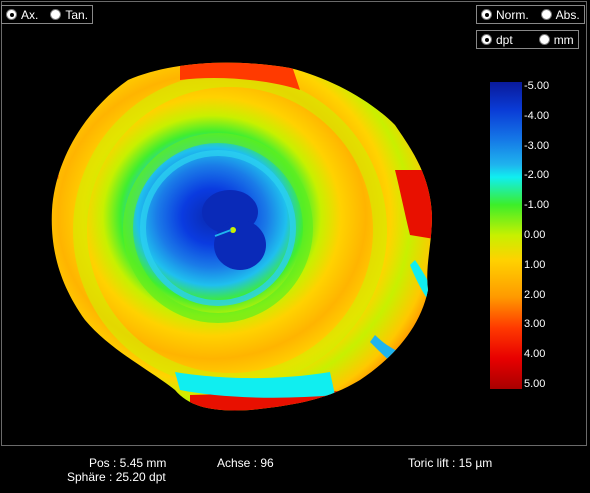 Image resolution: width=590 pixels, height=493 pixels. What do you see at coordinates (527, 39) in the screenshot?
I see `unit-toggle: dpt mm` at bounding box center [527, 39].